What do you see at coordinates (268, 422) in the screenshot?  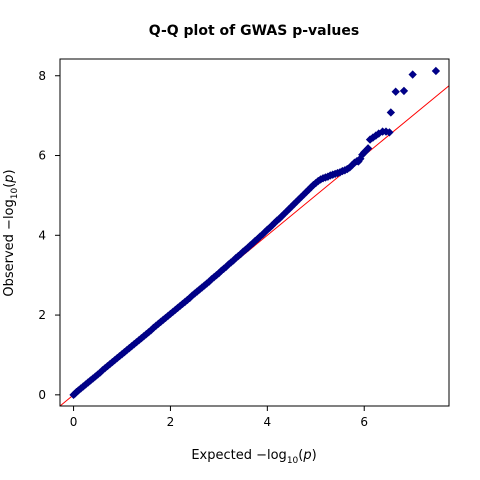 I see `x-tick-label: 4` at bounding box center [268, 422].